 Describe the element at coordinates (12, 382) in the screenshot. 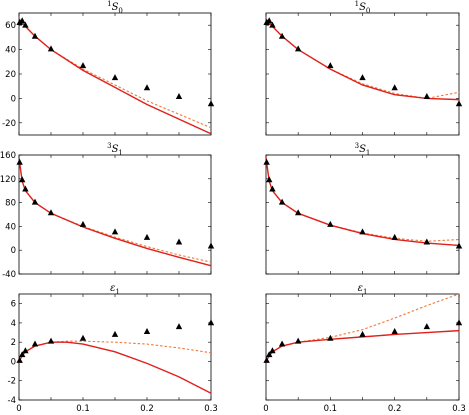

I see `y-tick-label: -2` at that location.